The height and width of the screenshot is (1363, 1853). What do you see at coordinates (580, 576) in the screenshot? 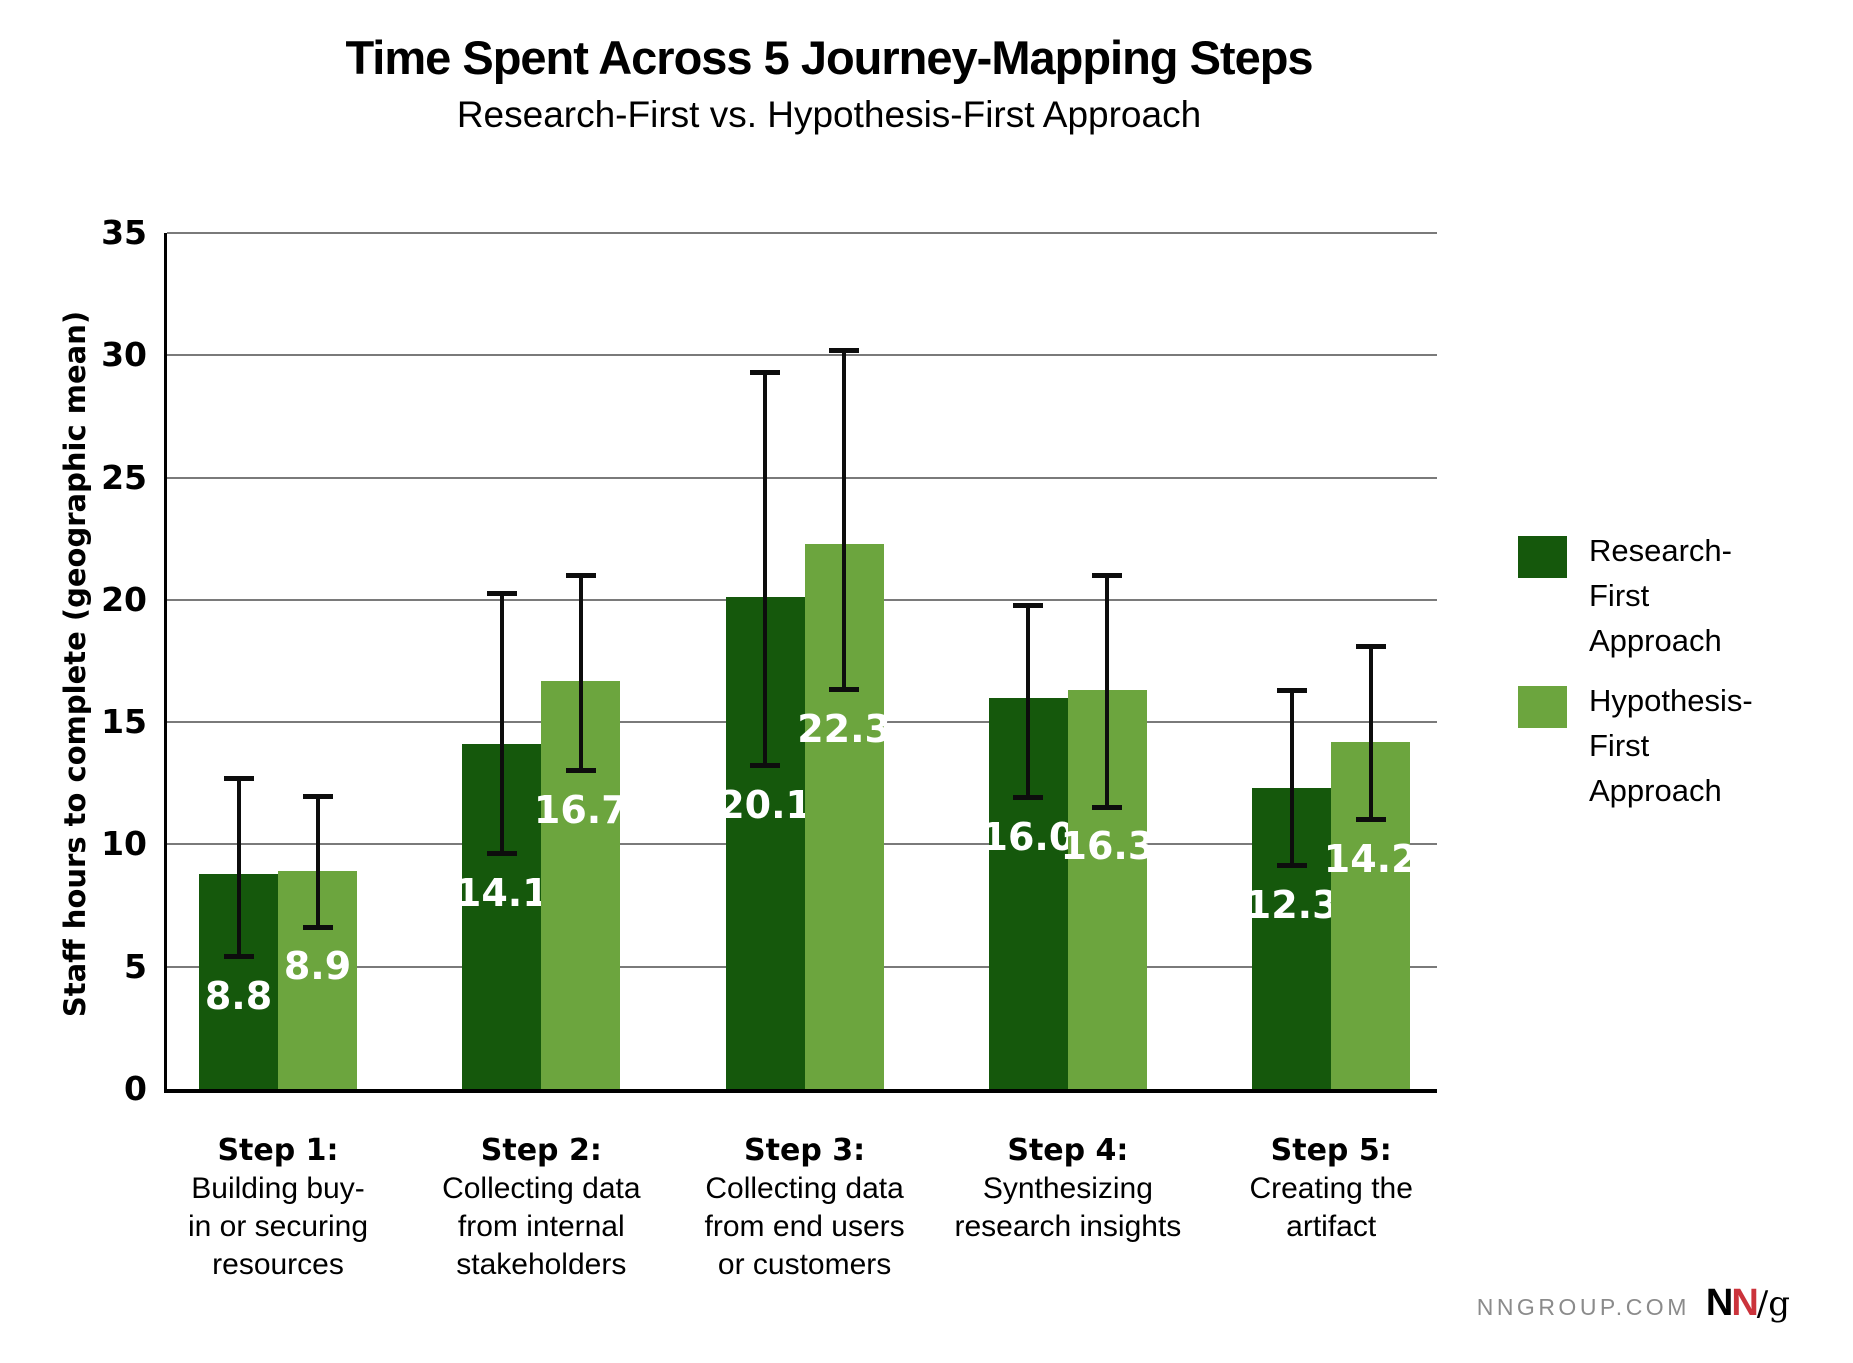
I see `error-cap-top-step2-s1` at bounding box center [580, 576].